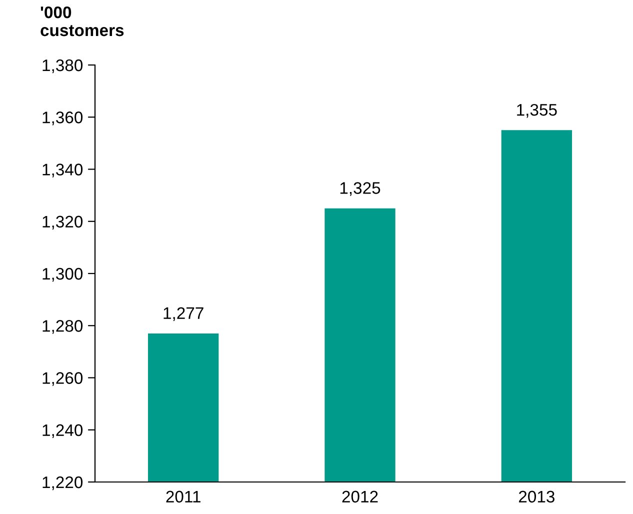 The width and height of the screenshot is (633, 514). What do you see at coordinates (184, 314) in the screenshot?
I see `data-label: 1,277` at bounding box center [184, 314].